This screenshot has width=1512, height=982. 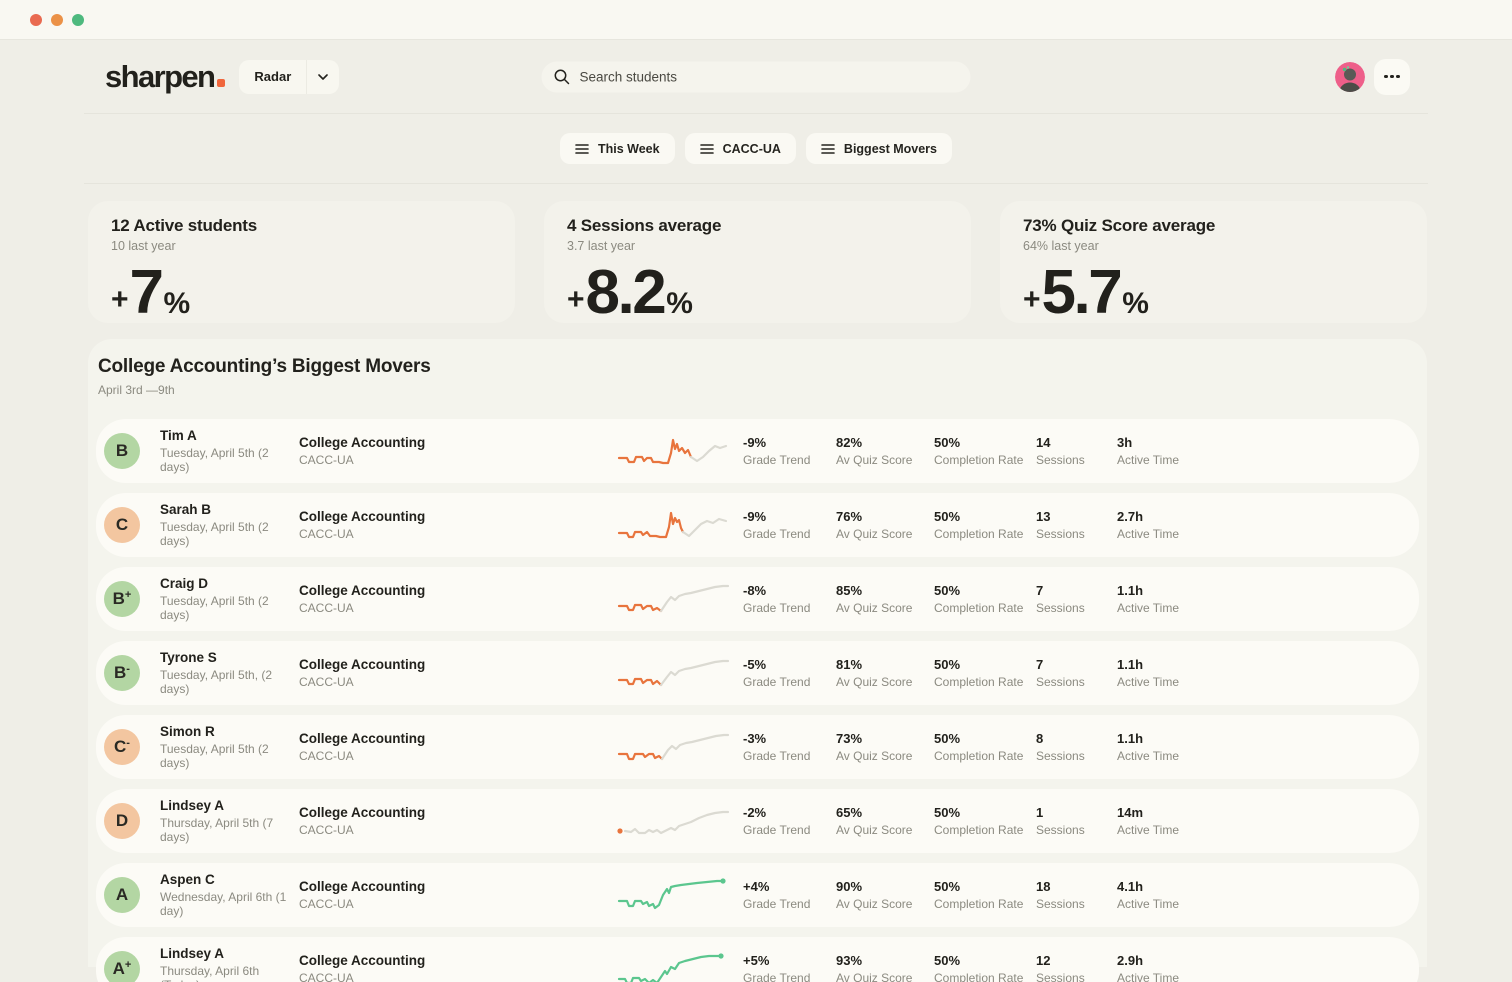 What do you see at coordinates (755, 516) in the screenshot?
I see `grade-trend-value: -9%` at bounding box center [755, 516].